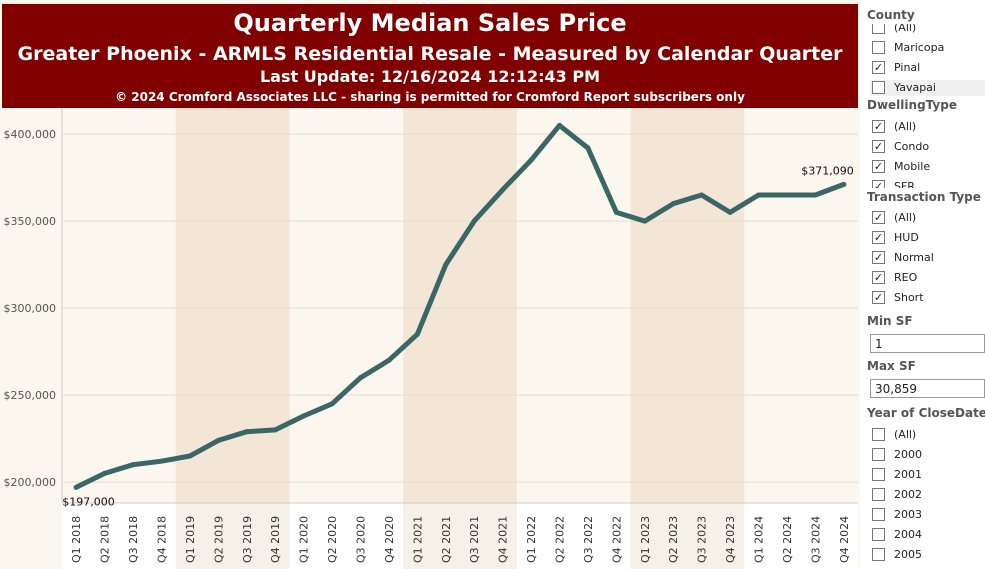 This screenshot has height=569, width=985. Describe the element at coordinates (905, 434) in the screenshot. I see `filter-option-label: (All)` at that location.